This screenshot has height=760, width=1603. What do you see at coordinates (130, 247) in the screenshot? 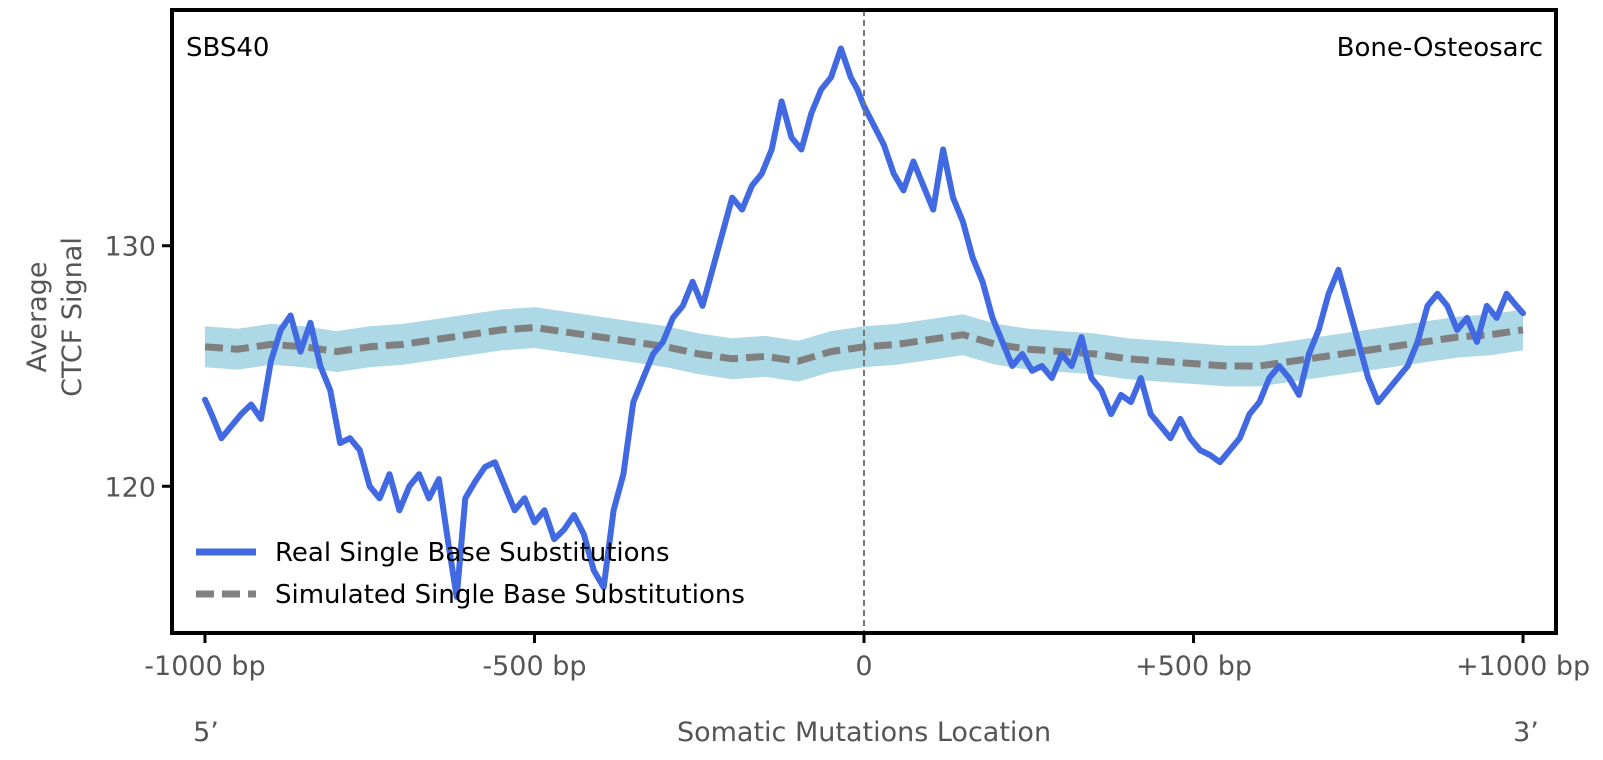
I see `y-tick-label: 130` at bounding box center [130, 247].